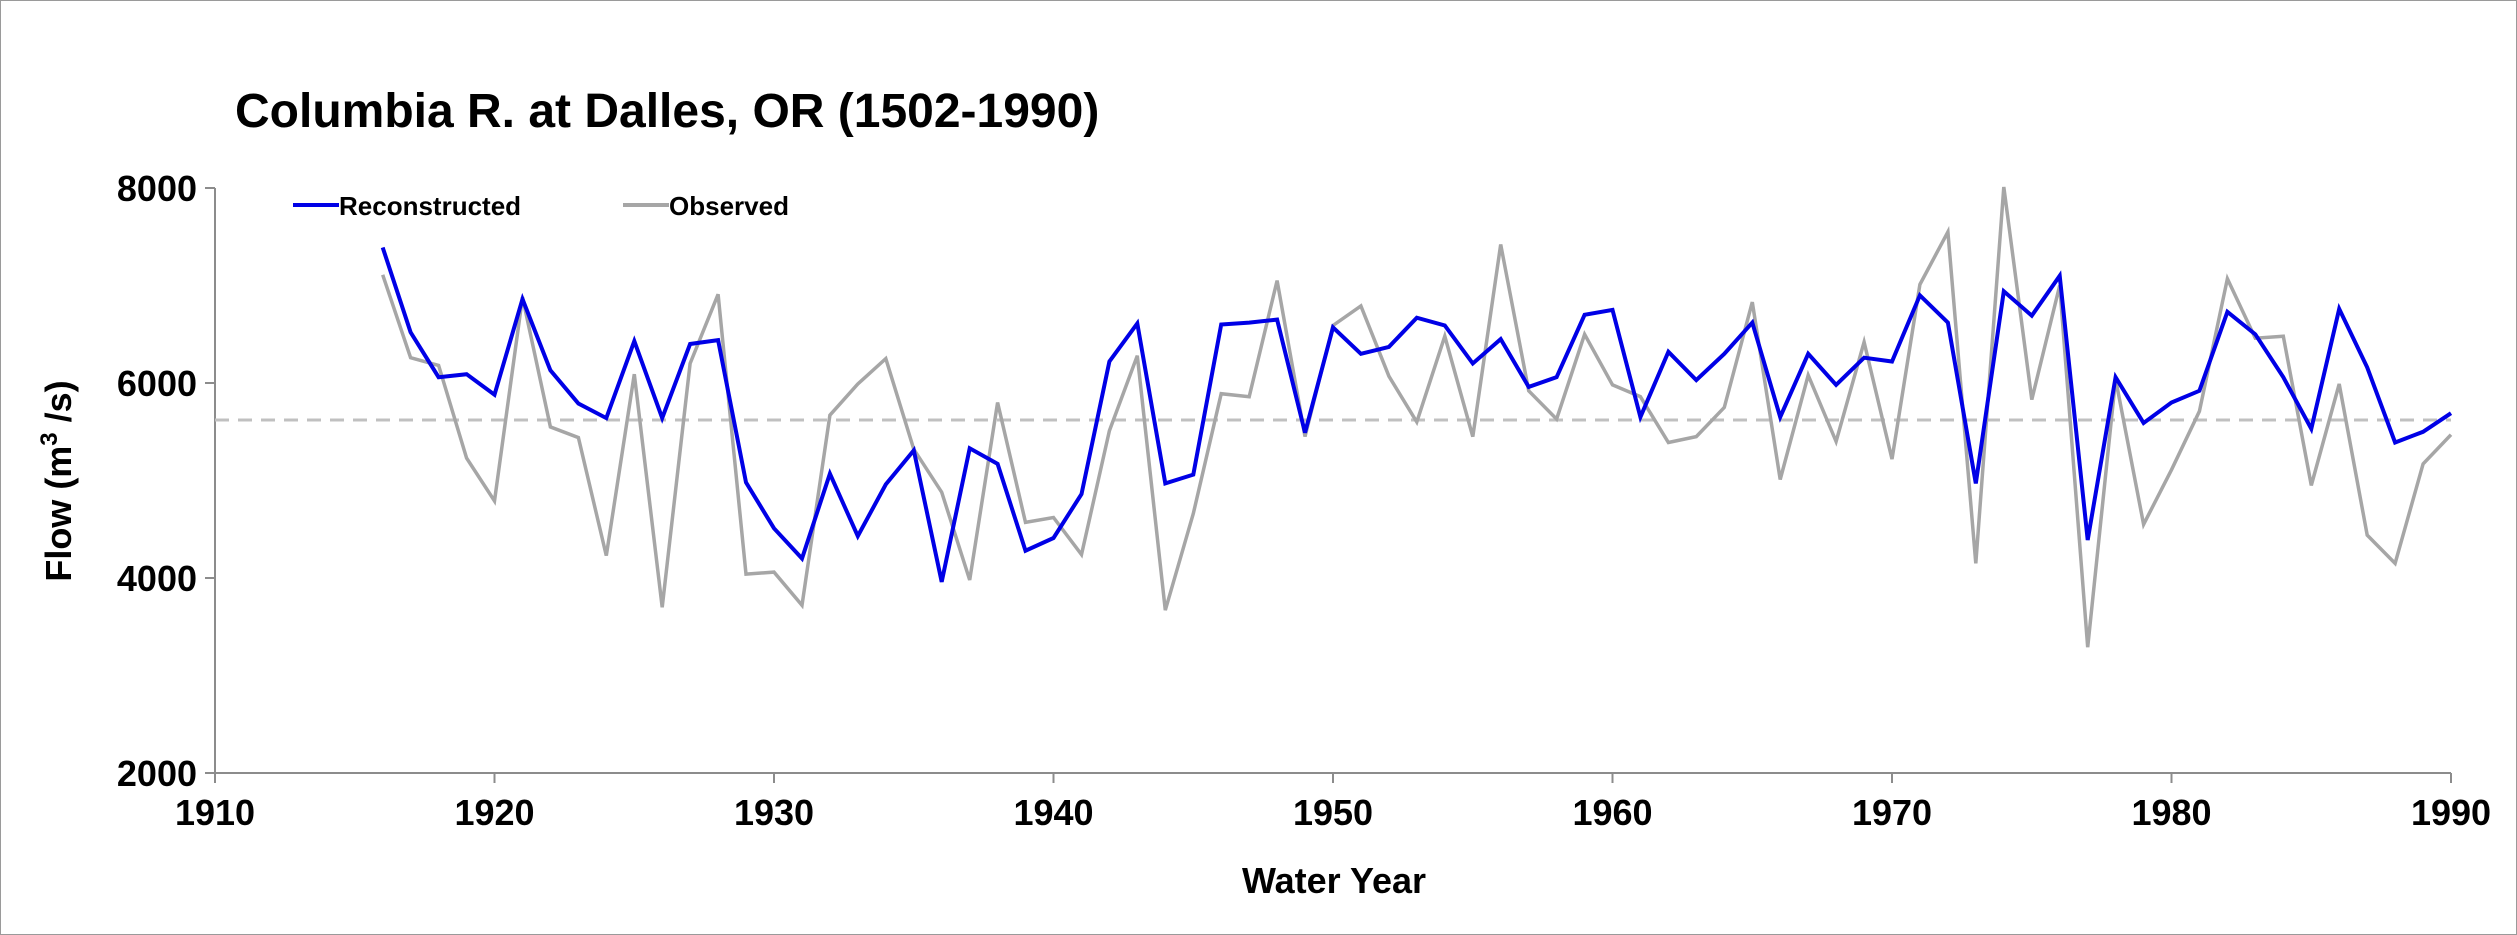 This screenshot has width=2517, height=935. What do you see at coordinates (157, 481) in the screenshot?
I see `y-tick-labels: 2000 4000 6000 8000` at bounding box center [157, 481].